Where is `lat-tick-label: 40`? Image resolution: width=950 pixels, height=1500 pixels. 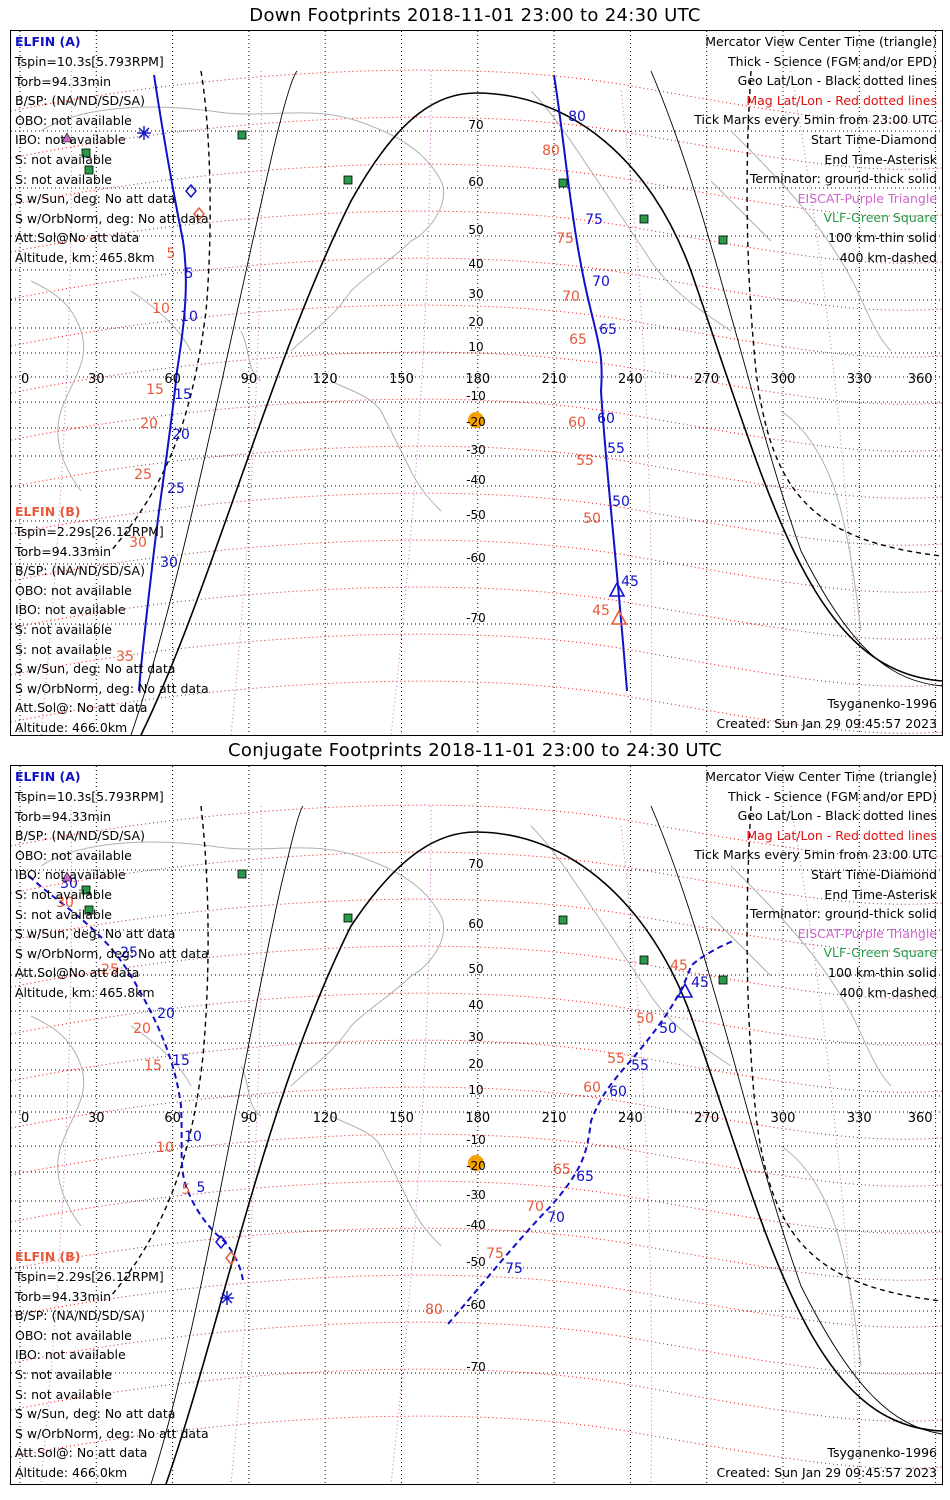
lat-tick-label: 40 is located at coordinates (475, 264).